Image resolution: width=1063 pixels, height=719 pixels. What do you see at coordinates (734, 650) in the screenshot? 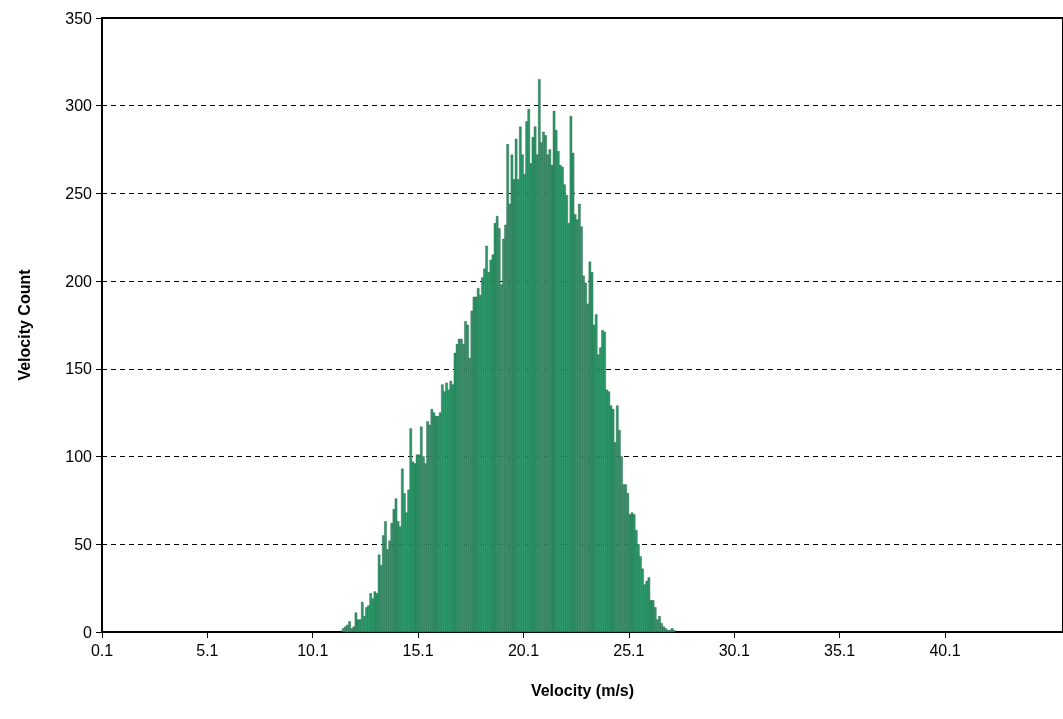
I see `x-tick-label: 30.1` at bounding box center [734, 650].